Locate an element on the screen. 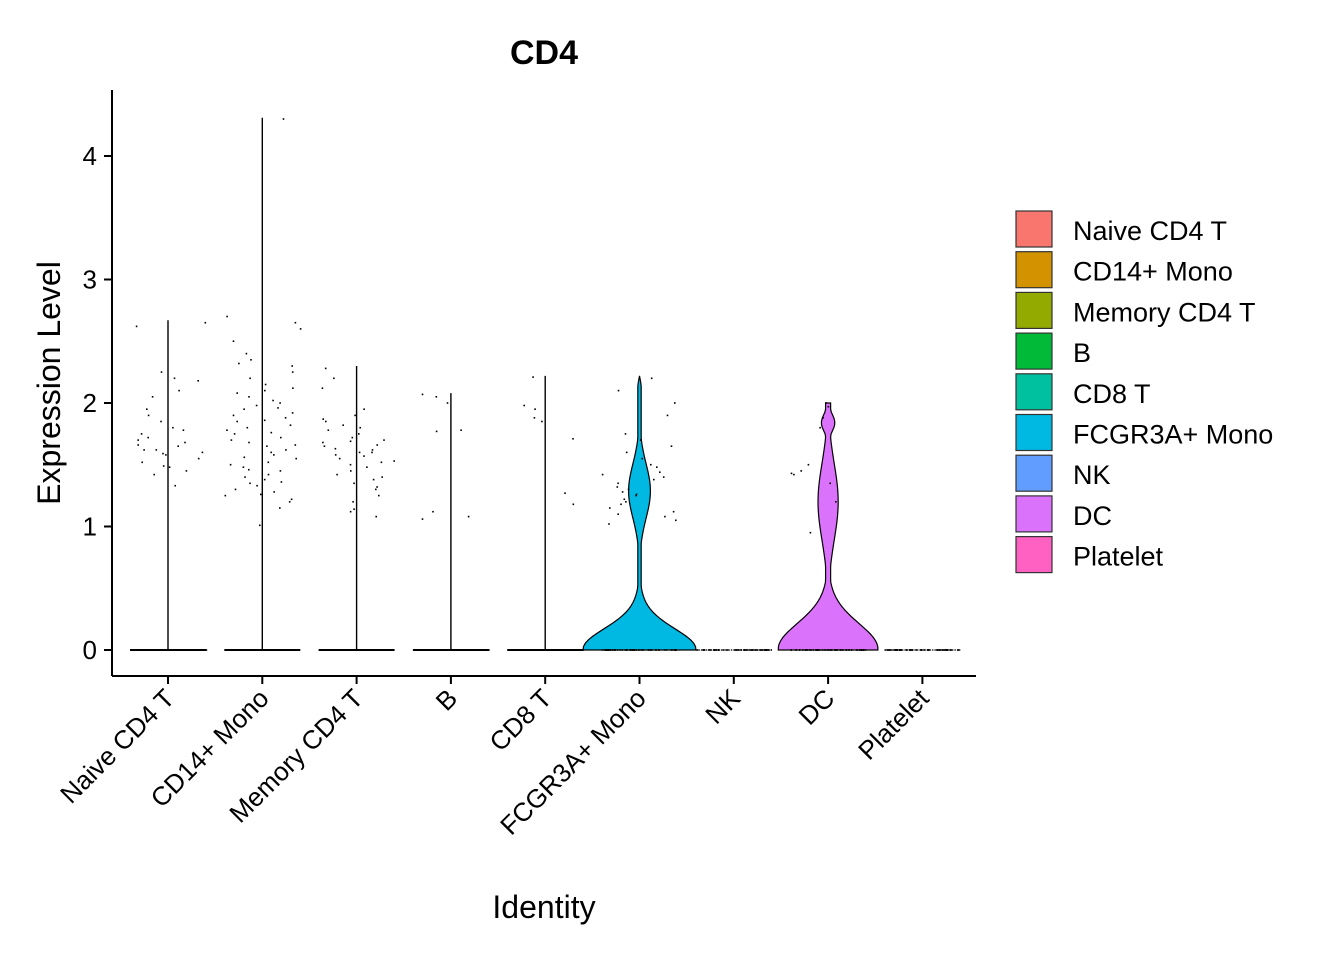  legend-label: DC is located at coordinates (1092, 516).